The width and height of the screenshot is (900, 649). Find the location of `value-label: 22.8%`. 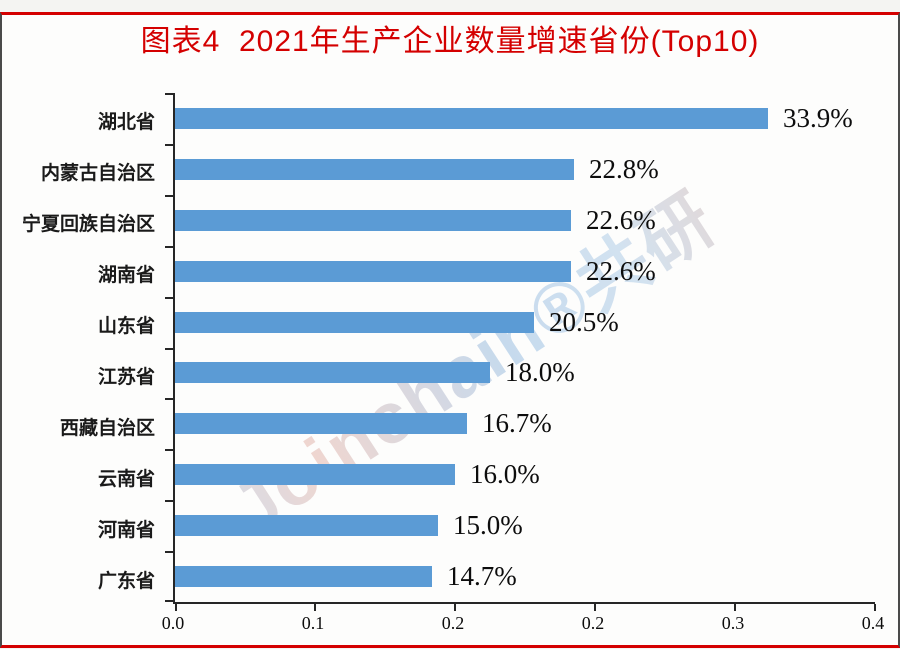

value-label: 22.8% is located at coordinates (624, 169).